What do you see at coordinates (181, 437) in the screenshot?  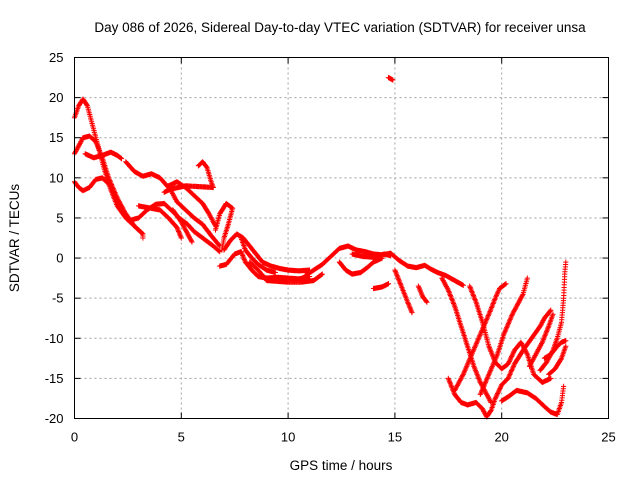 I see `x-tick-label: 5` at bounding box center [181, 437].